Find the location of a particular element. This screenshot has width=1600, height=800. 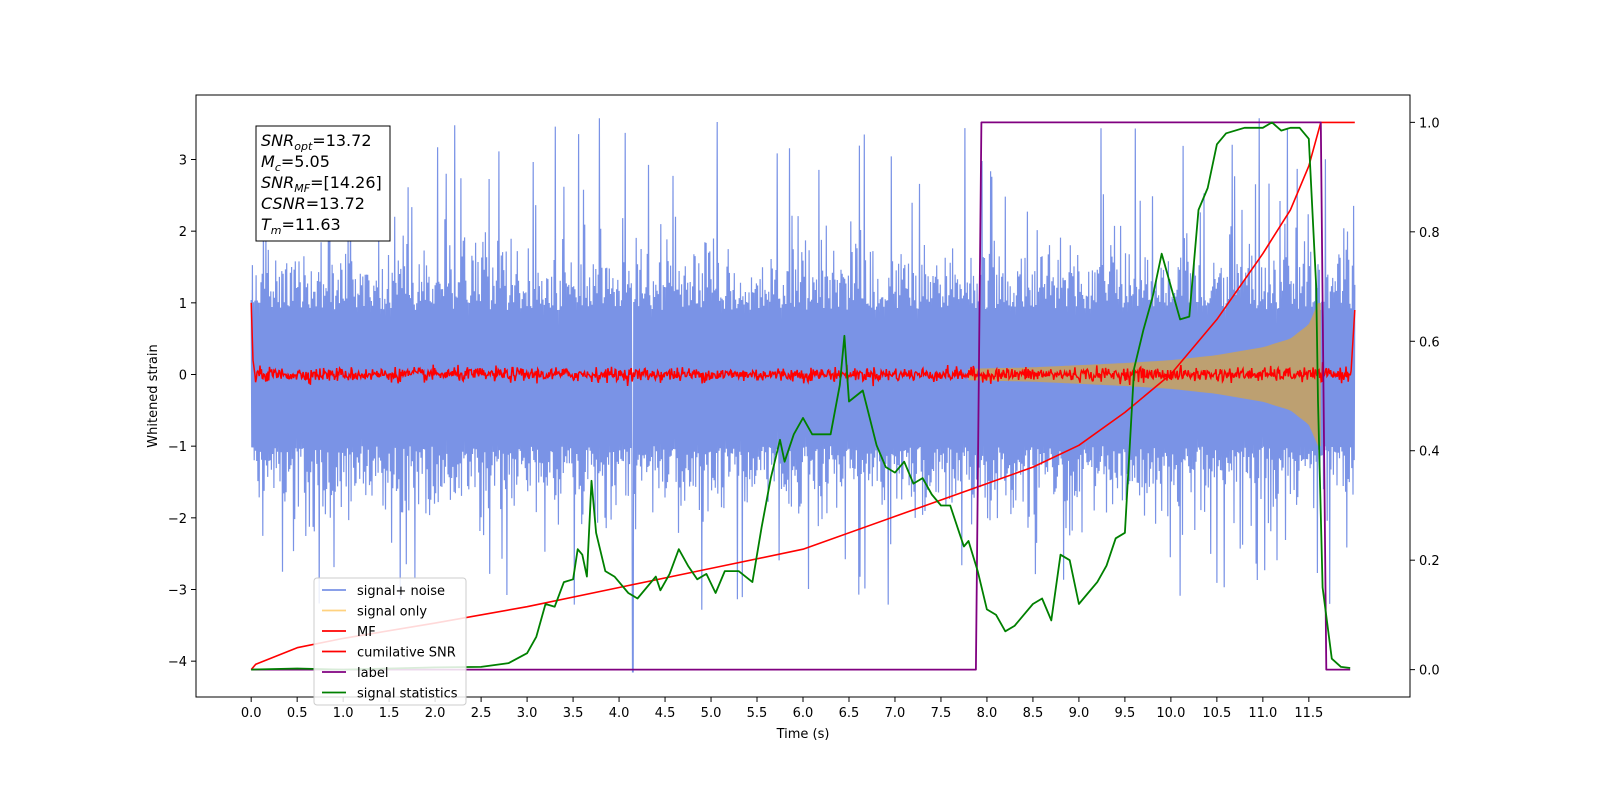

legend-label: cumilative SNR is located at coordinates (406, 653).